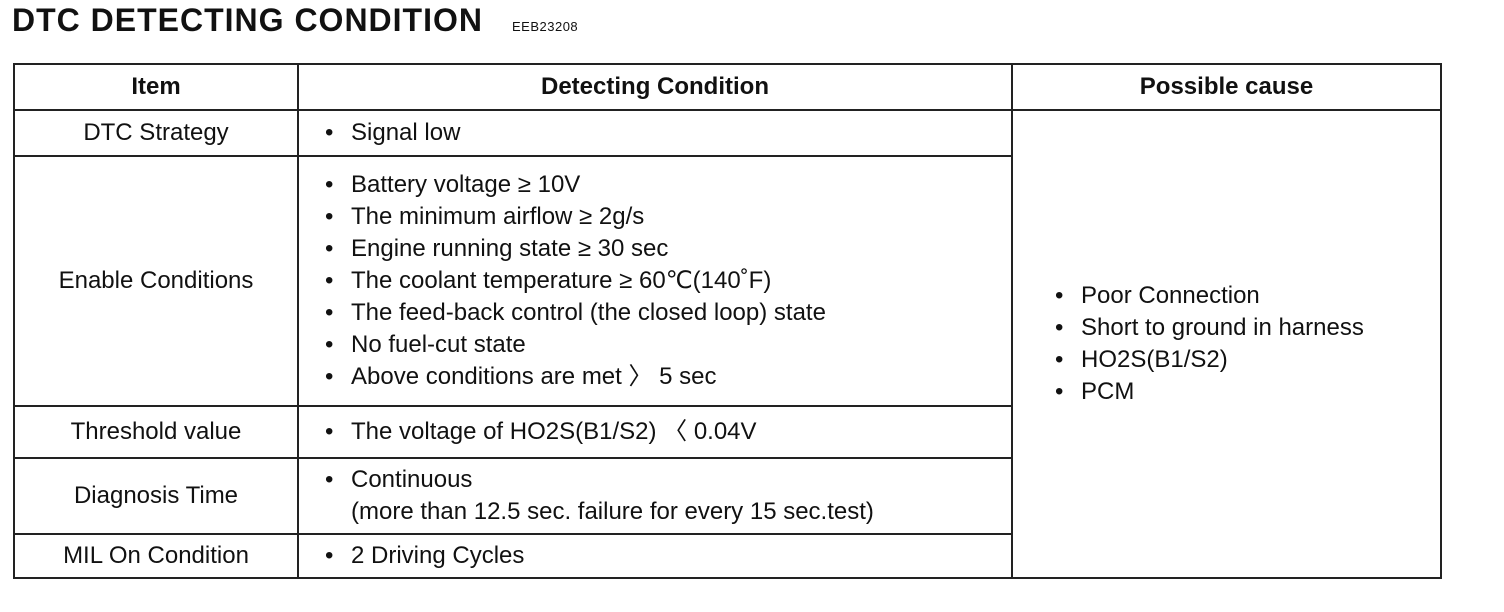  What do you see at coordinates (1246, 328) in the screenshot?
I see `cause-item: Short to ground in harness` at bounding box center [1246, 328].